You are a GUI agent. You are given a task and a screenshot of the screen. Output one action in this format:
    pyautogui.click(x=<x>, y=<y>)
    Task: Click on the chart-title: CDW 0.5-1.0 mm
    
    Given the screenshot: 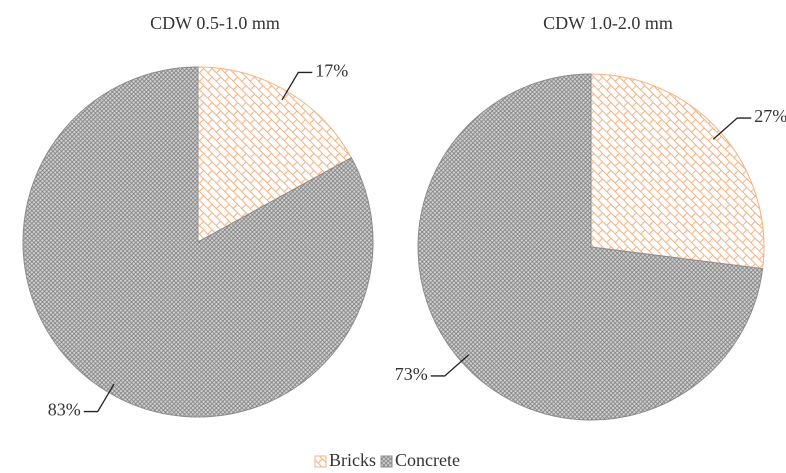 What is the action you would take?
    pyautogui.click(x=215, y=23)
    